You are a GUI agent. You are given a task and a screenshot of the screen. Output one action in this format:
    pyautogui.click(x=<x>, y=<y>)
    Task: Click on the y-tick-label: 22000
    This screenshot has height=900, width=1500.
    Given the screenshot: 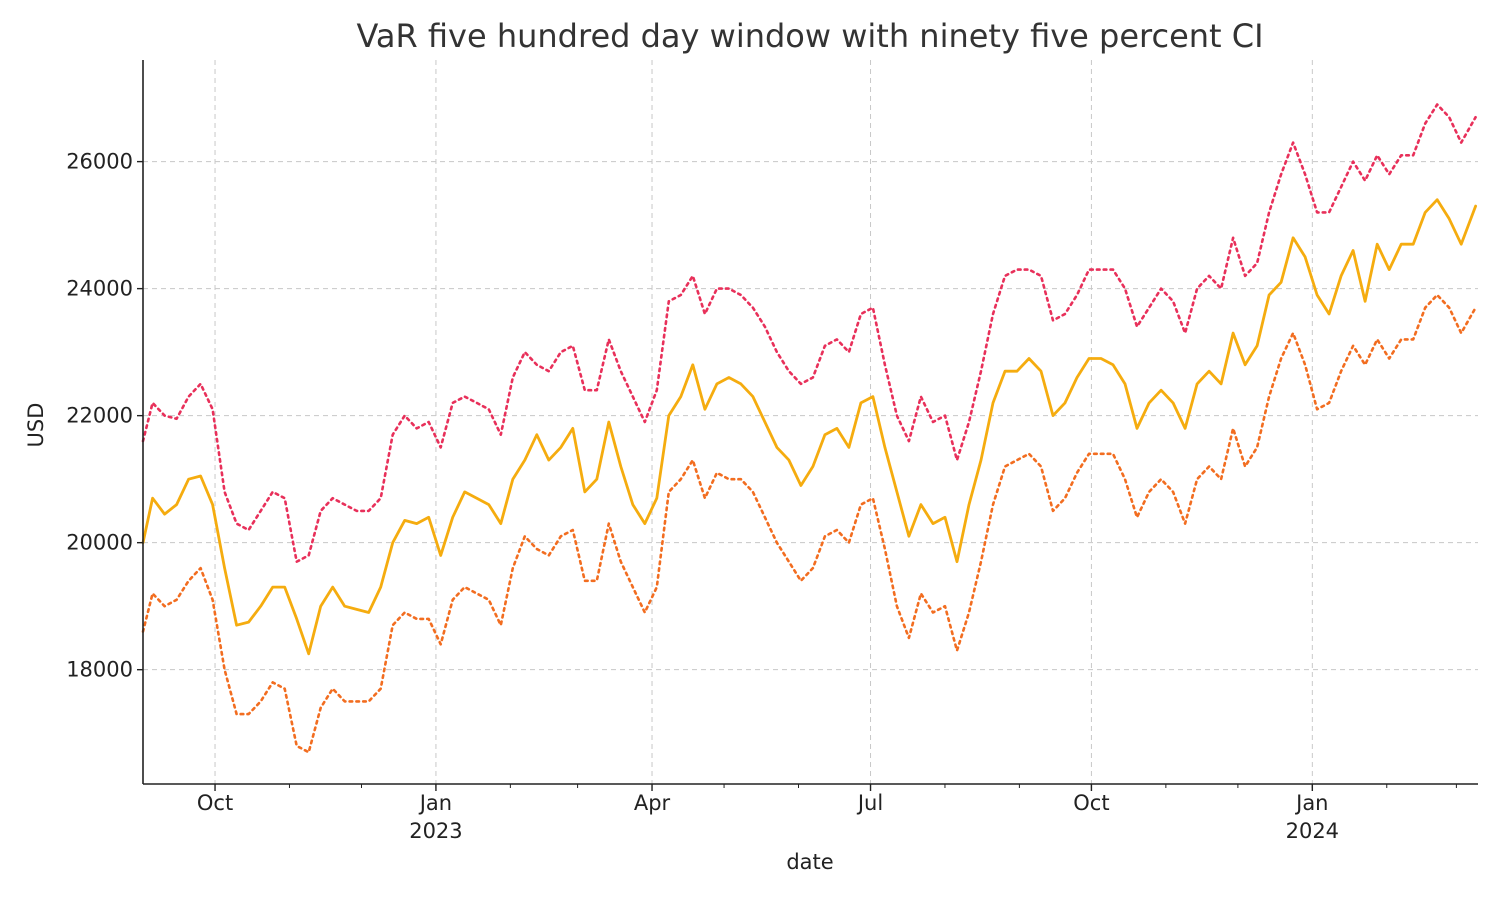 What is the action you would take?
    pyautogui.click(x=99, y=416)
    